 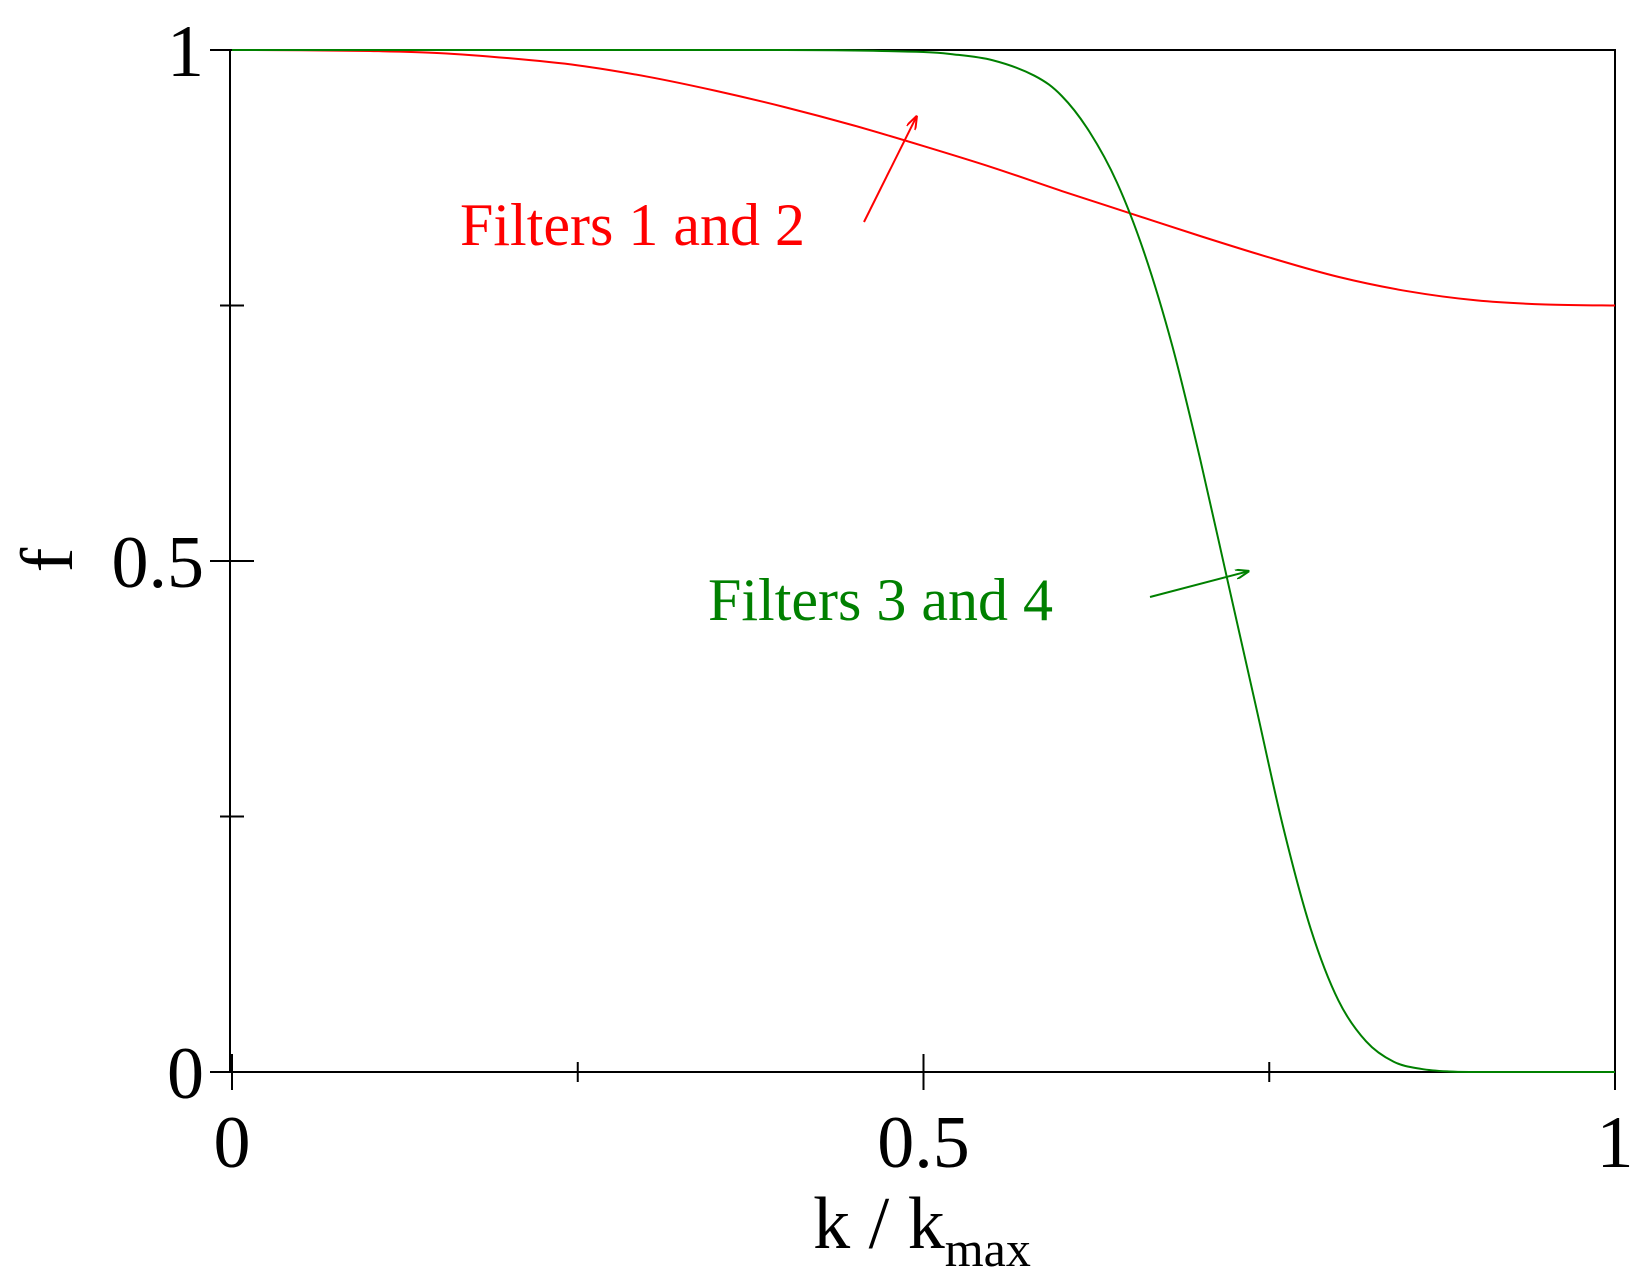 What do you see at coordinates (923, 1143) in the screenshot?
I see `x-tick-label: 0.5` at bounding box center [923, 1143].